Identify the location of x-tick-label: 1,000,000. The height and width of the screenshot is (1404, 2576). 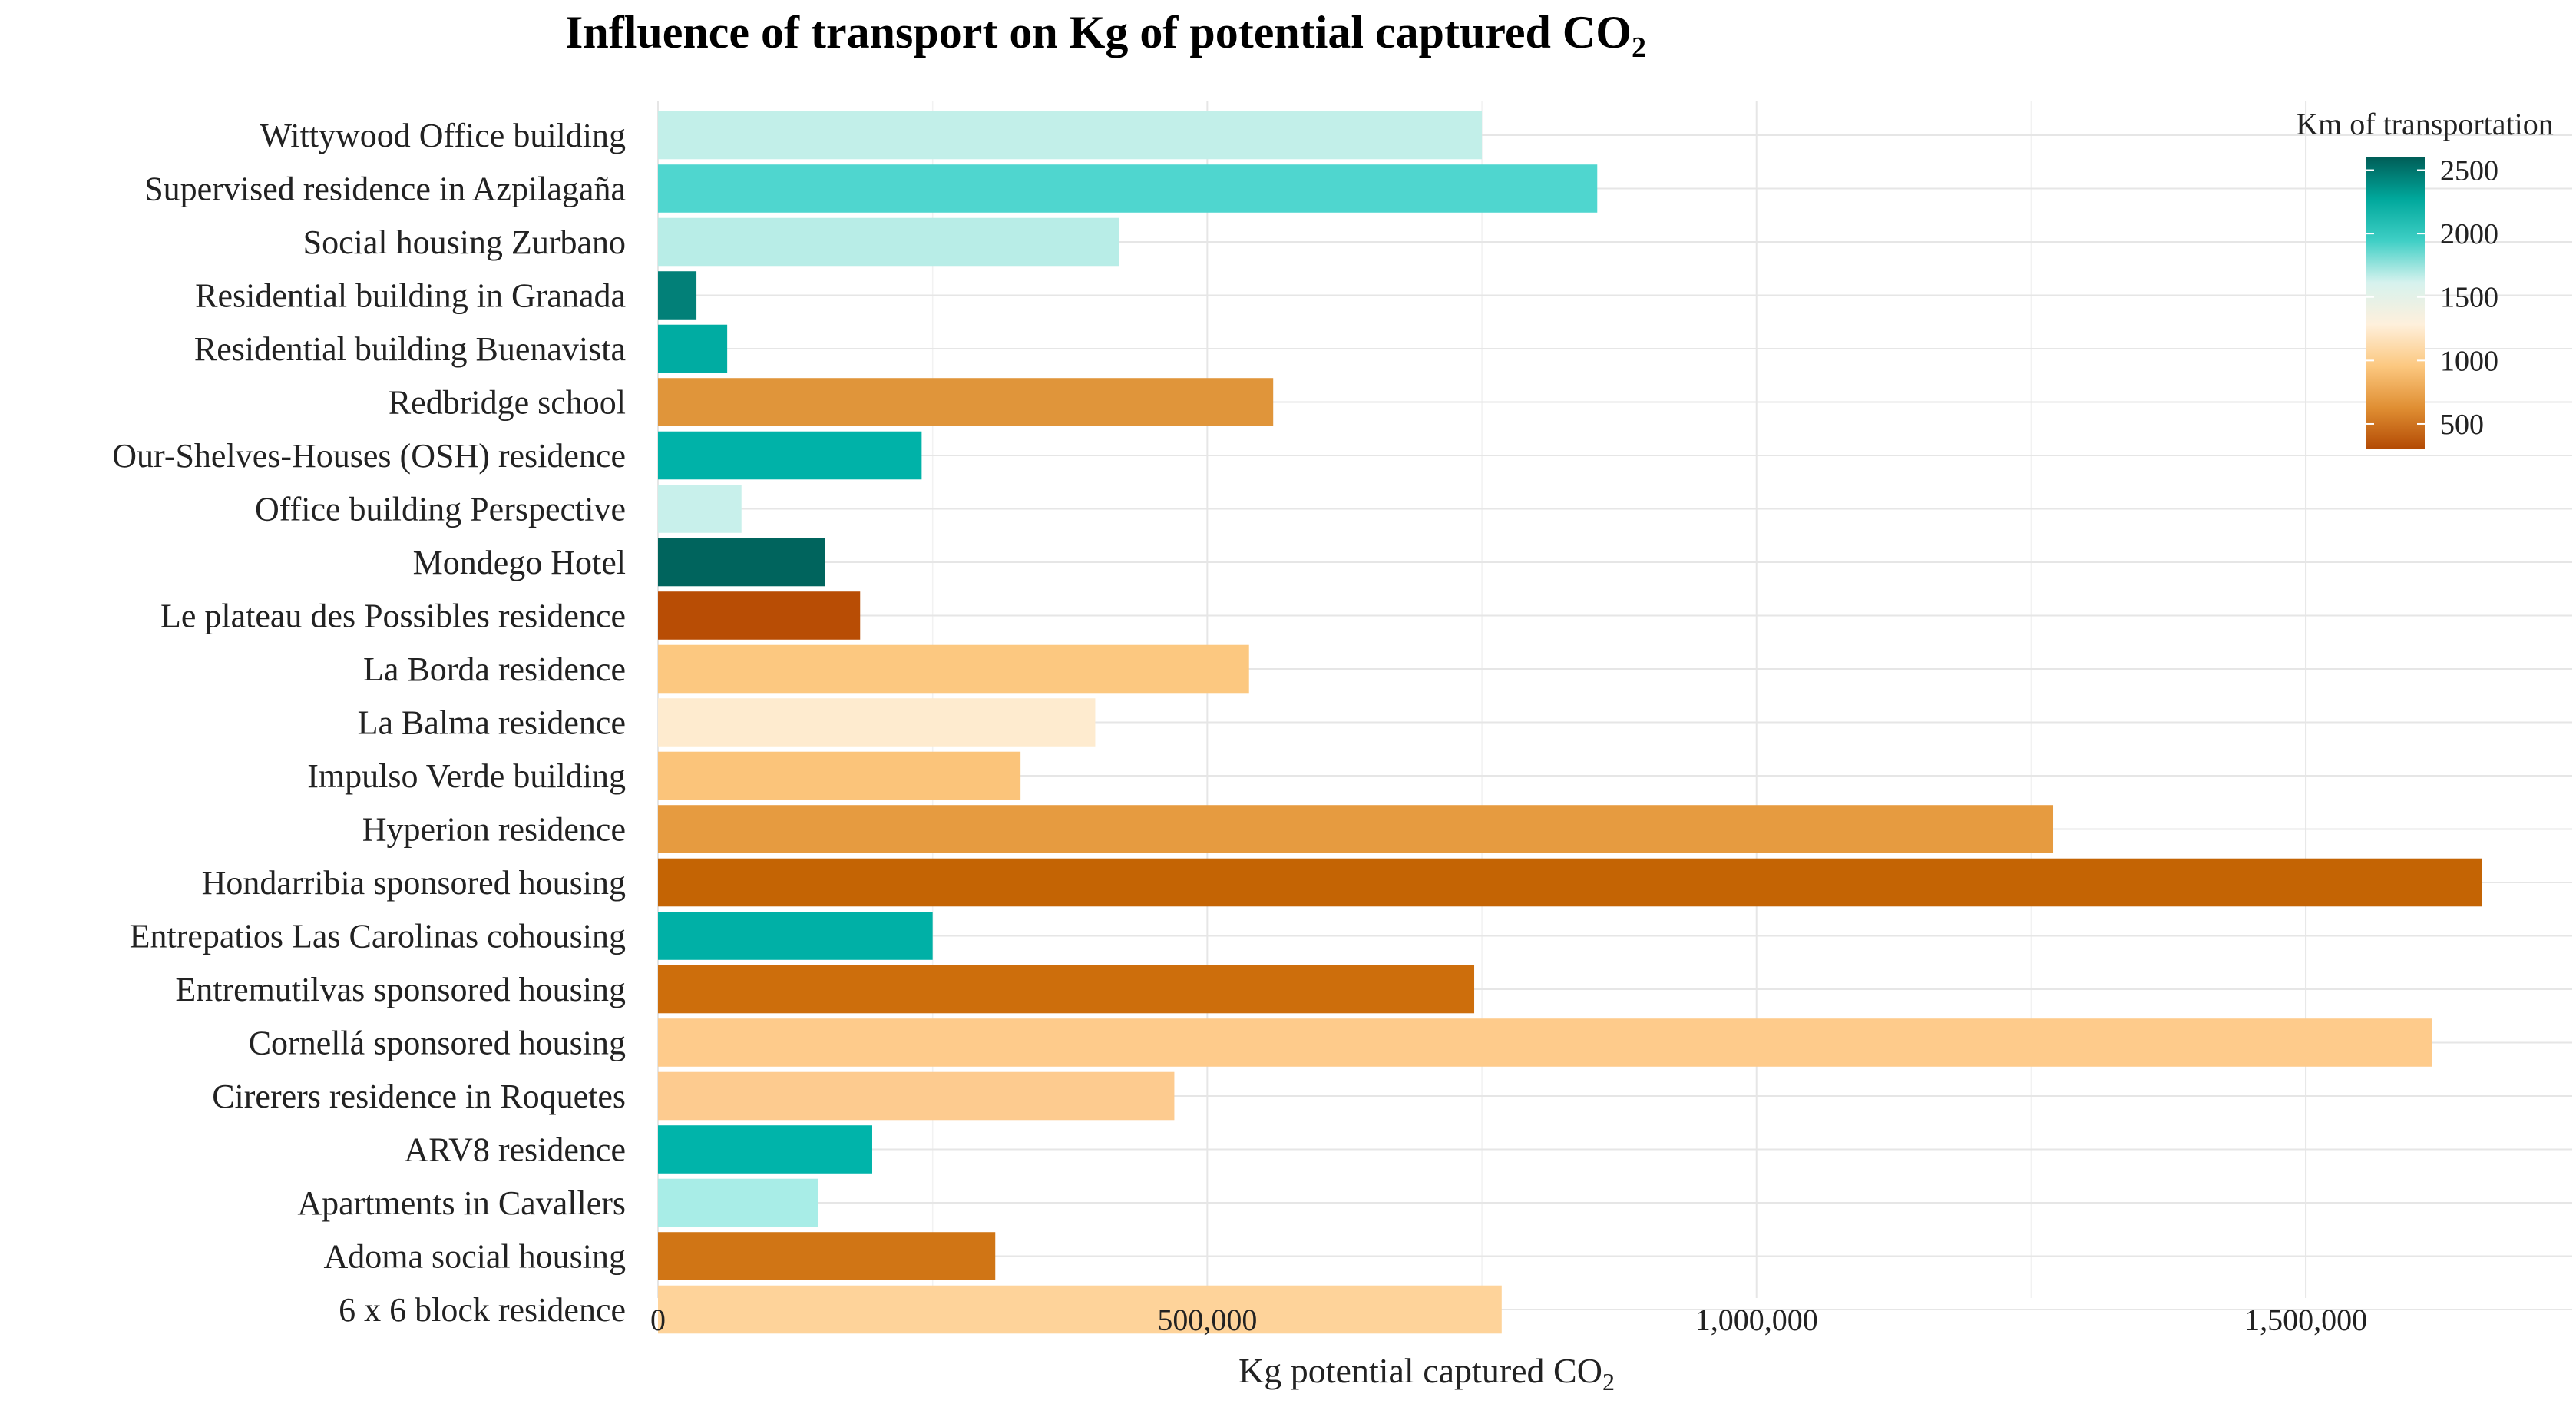
(1756, 1320).